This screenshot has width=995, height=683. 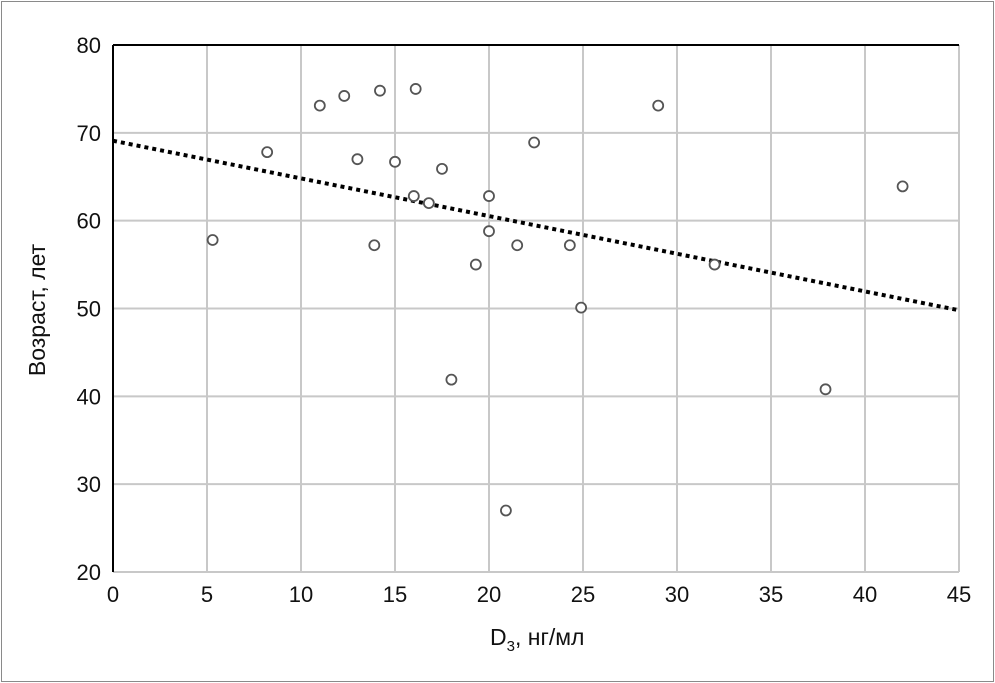 What do you see at coordinates (89, 572) in the screenshot?
I see `y-tick-label: 20` at bounding box center [89, 572].